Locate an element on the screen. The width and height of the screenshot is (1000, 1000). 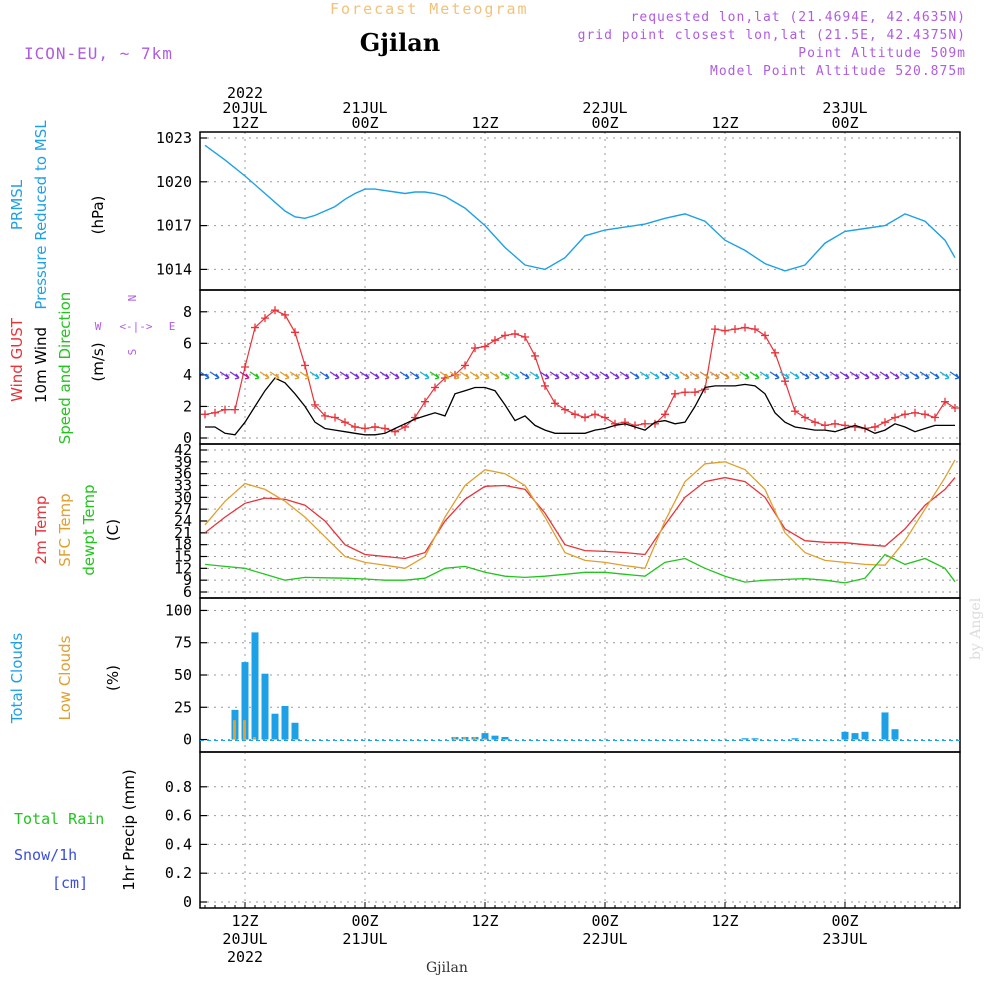
compass-west: W is located at coordinates (98, 326).